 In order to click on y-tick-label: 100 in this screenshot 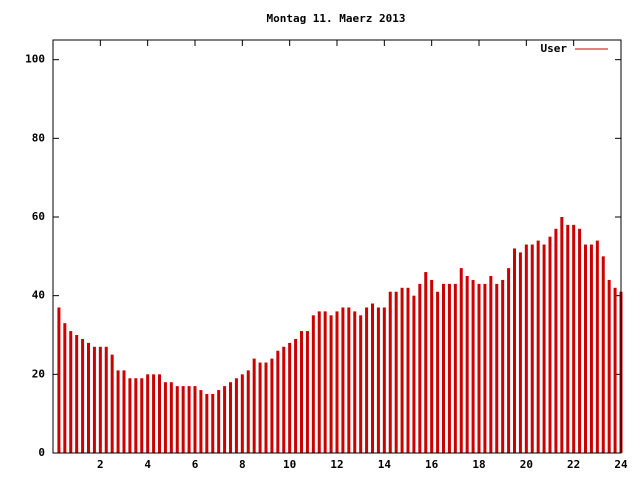, I will do `click(35, 59)`.